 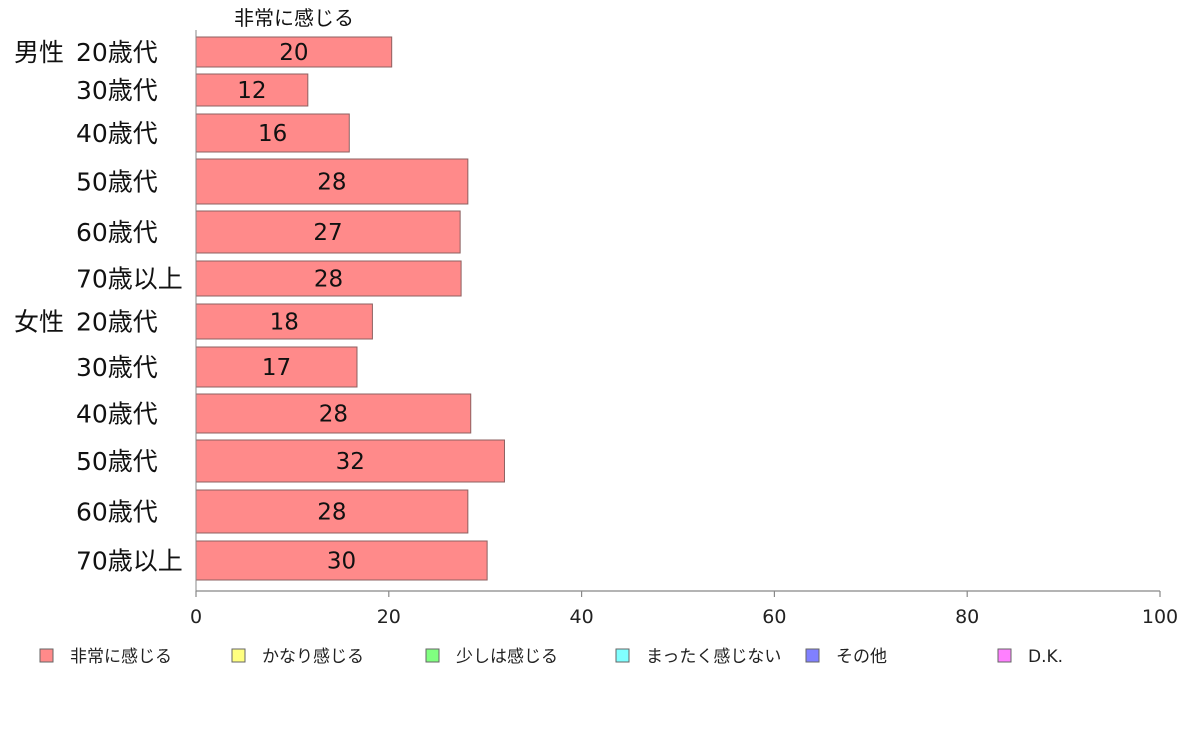 I want to click on legend-label: D.K., so click(x=1045, y=657).